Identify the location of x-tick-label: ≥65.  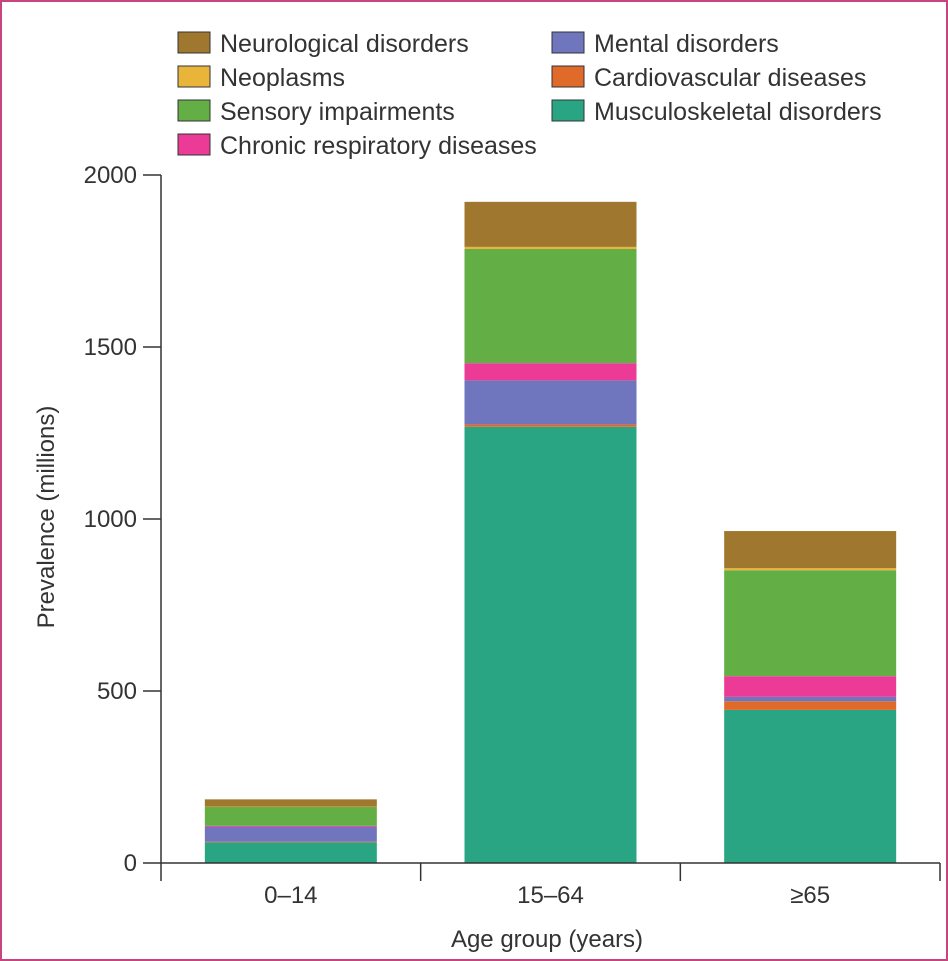
(810, 895).